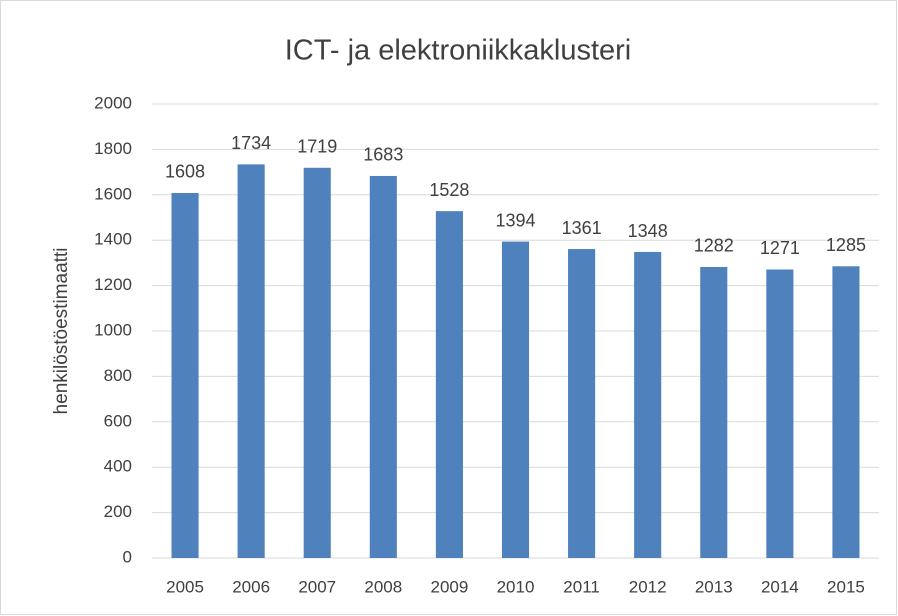  What do you see at coordinates (515, 220) in the screenshot?
I see `data-label: 1394` at bounding box center [515, 220].